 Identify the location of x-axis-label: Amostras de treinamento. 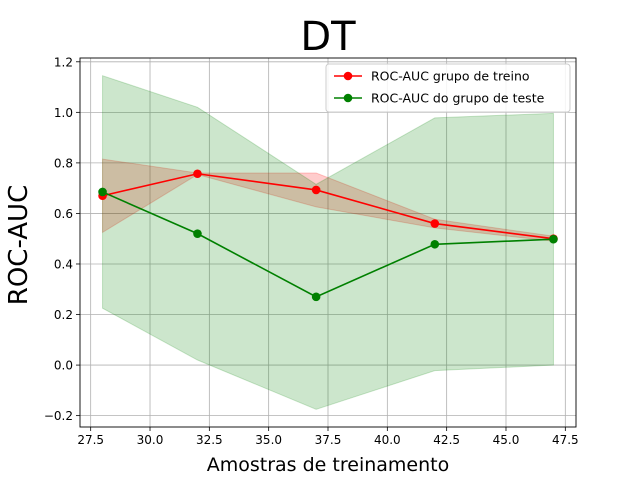
(328, 465).